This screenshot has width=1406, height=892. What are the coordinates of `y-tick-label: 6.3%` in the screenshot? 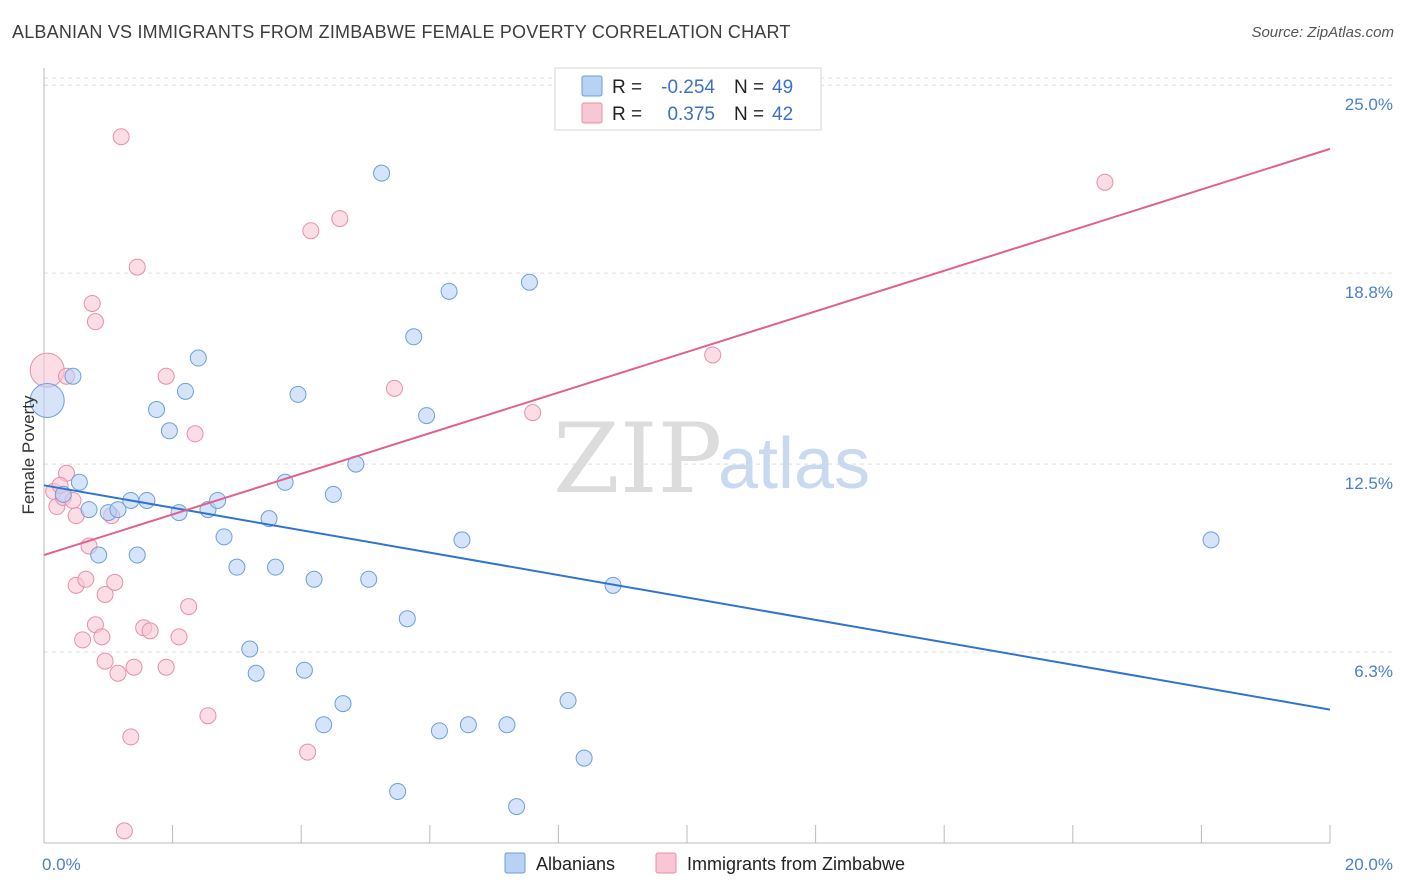 It's located at (1373, 671).